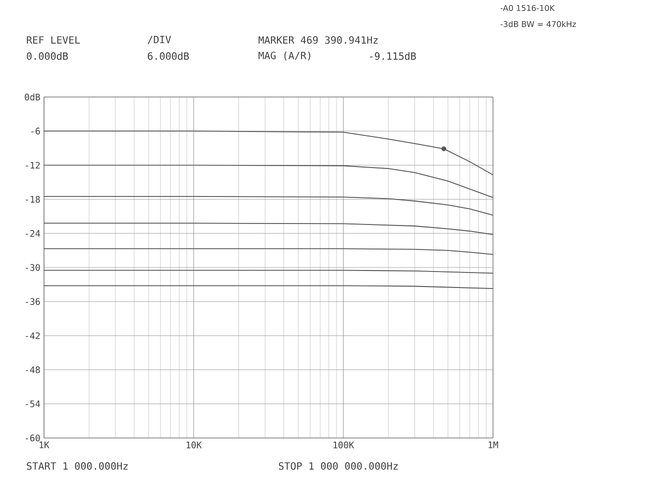  Describe the element at coordinates (33, 336) in the screenshot. I see `y-tick-label: -42` at that location.